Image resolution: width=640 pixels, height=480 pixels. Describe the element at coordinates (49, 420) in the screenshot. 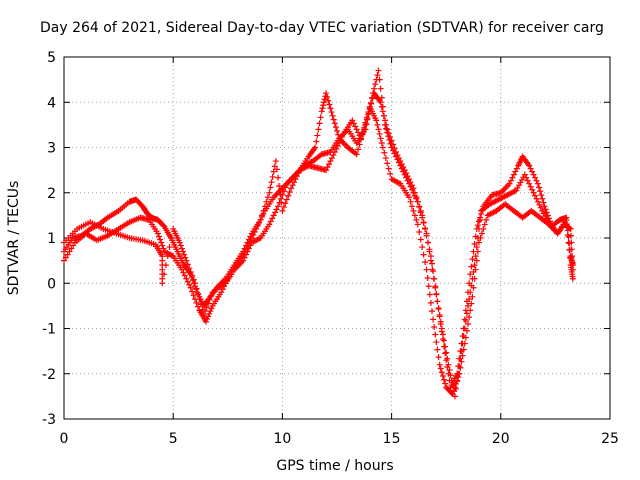

I see `y-tick-label: -3` at that location.